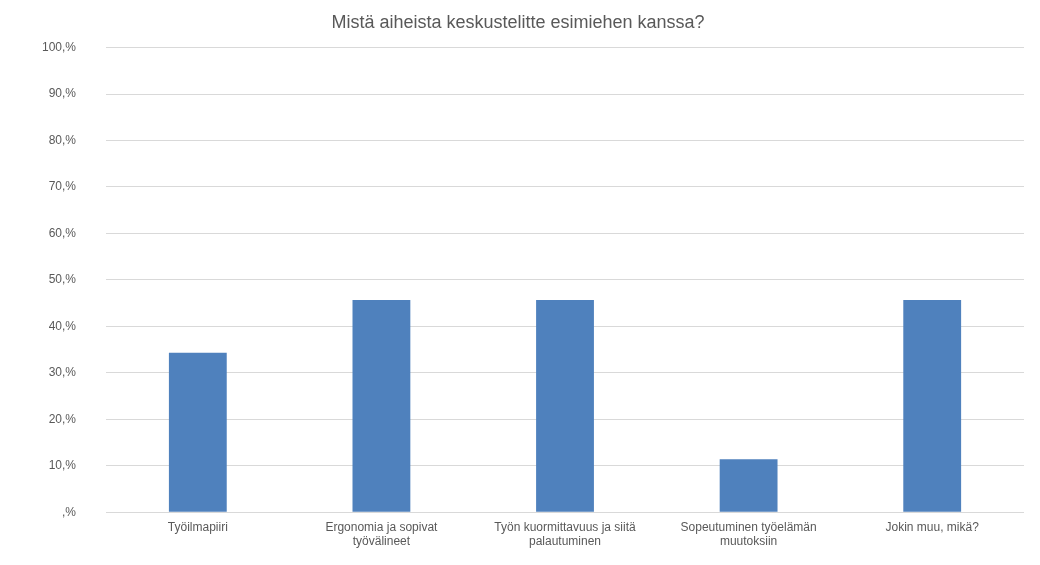 This screenshot has height=565, width=1040. What do you see at coordinates (62, 325) in the screenshot?
I see `y-tick-label: 40,%` at bounding box center [62, 325].